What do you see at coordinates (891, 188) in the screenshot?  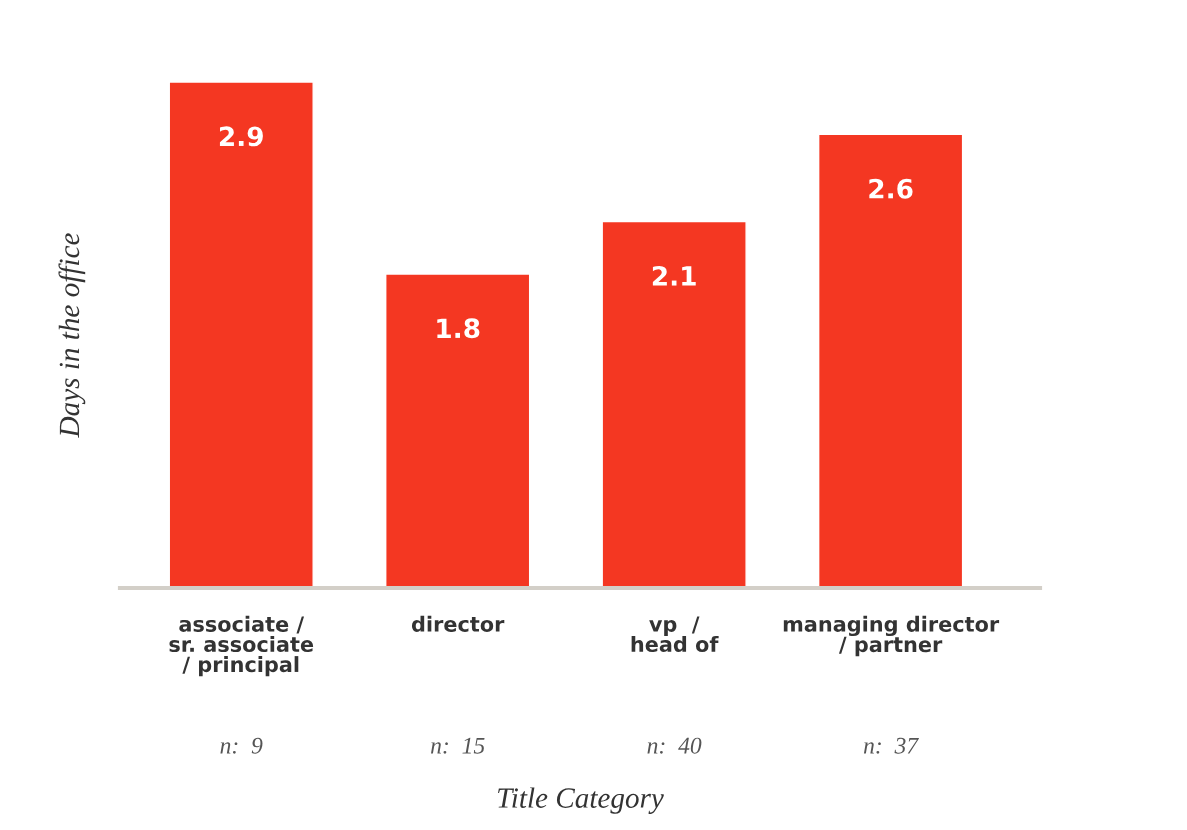 I see `data-label: 2.6` at bounding box center [891, 188].